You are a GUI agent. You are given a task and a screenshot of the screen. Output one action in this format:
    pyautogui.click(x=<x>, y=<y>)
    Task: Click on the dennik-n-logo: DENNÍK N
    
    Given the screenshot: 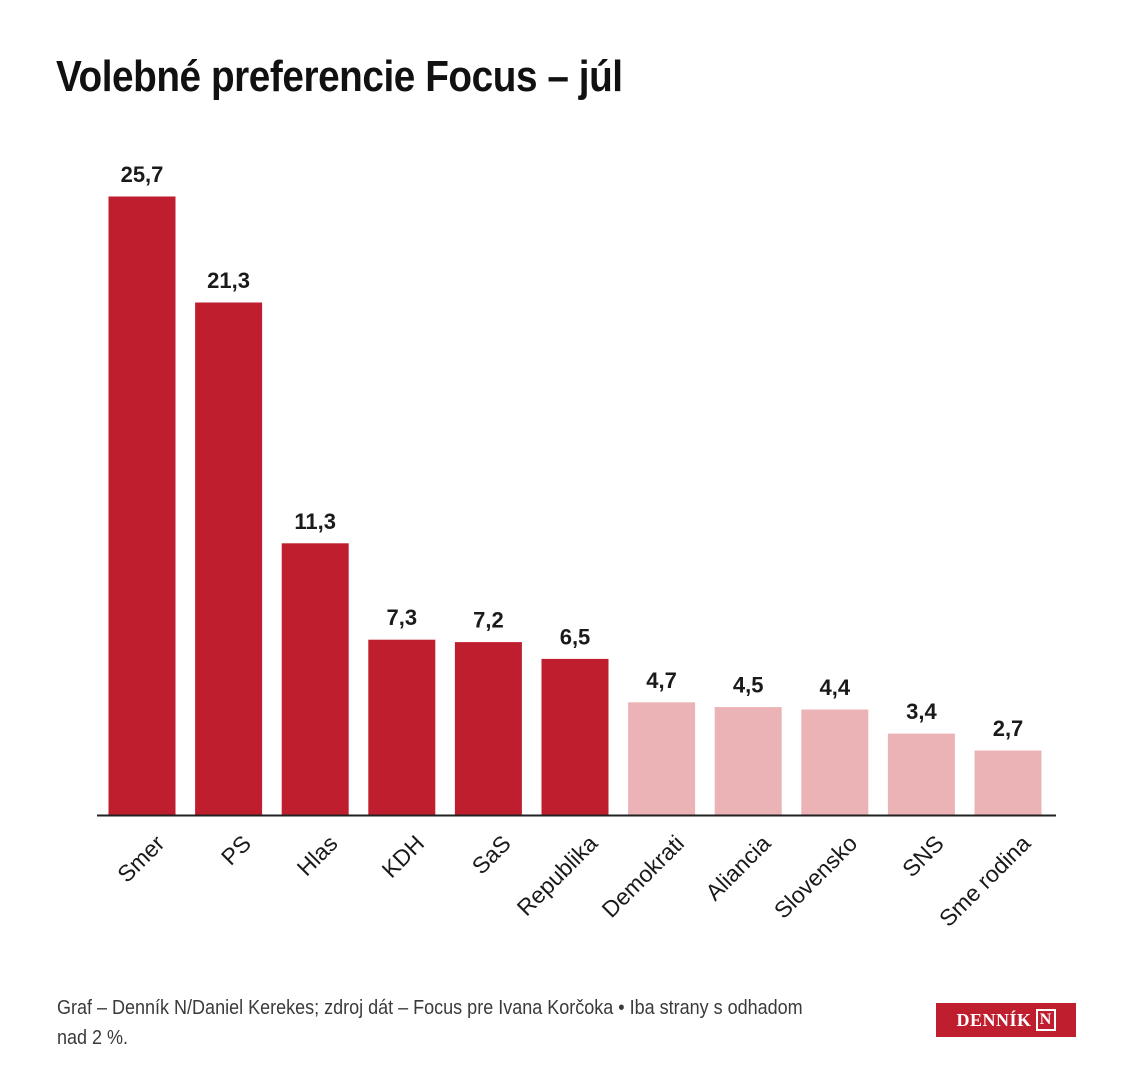 What is the action you would take?
    pyautogui.click(x=1006, y=1020)
    